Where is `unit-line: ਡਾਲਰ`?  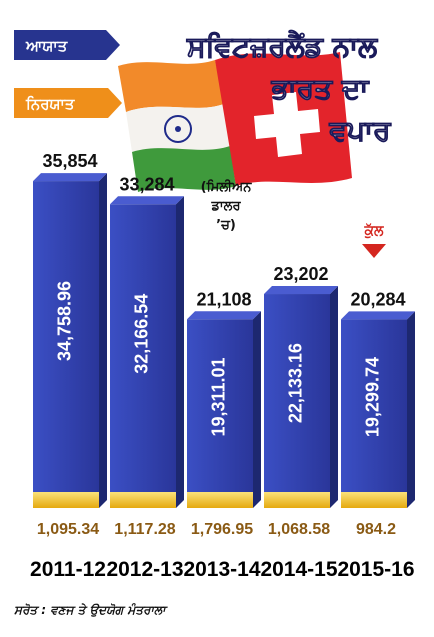
unit-line: ਡਾਲਰ is located at coordinates (225, 206).